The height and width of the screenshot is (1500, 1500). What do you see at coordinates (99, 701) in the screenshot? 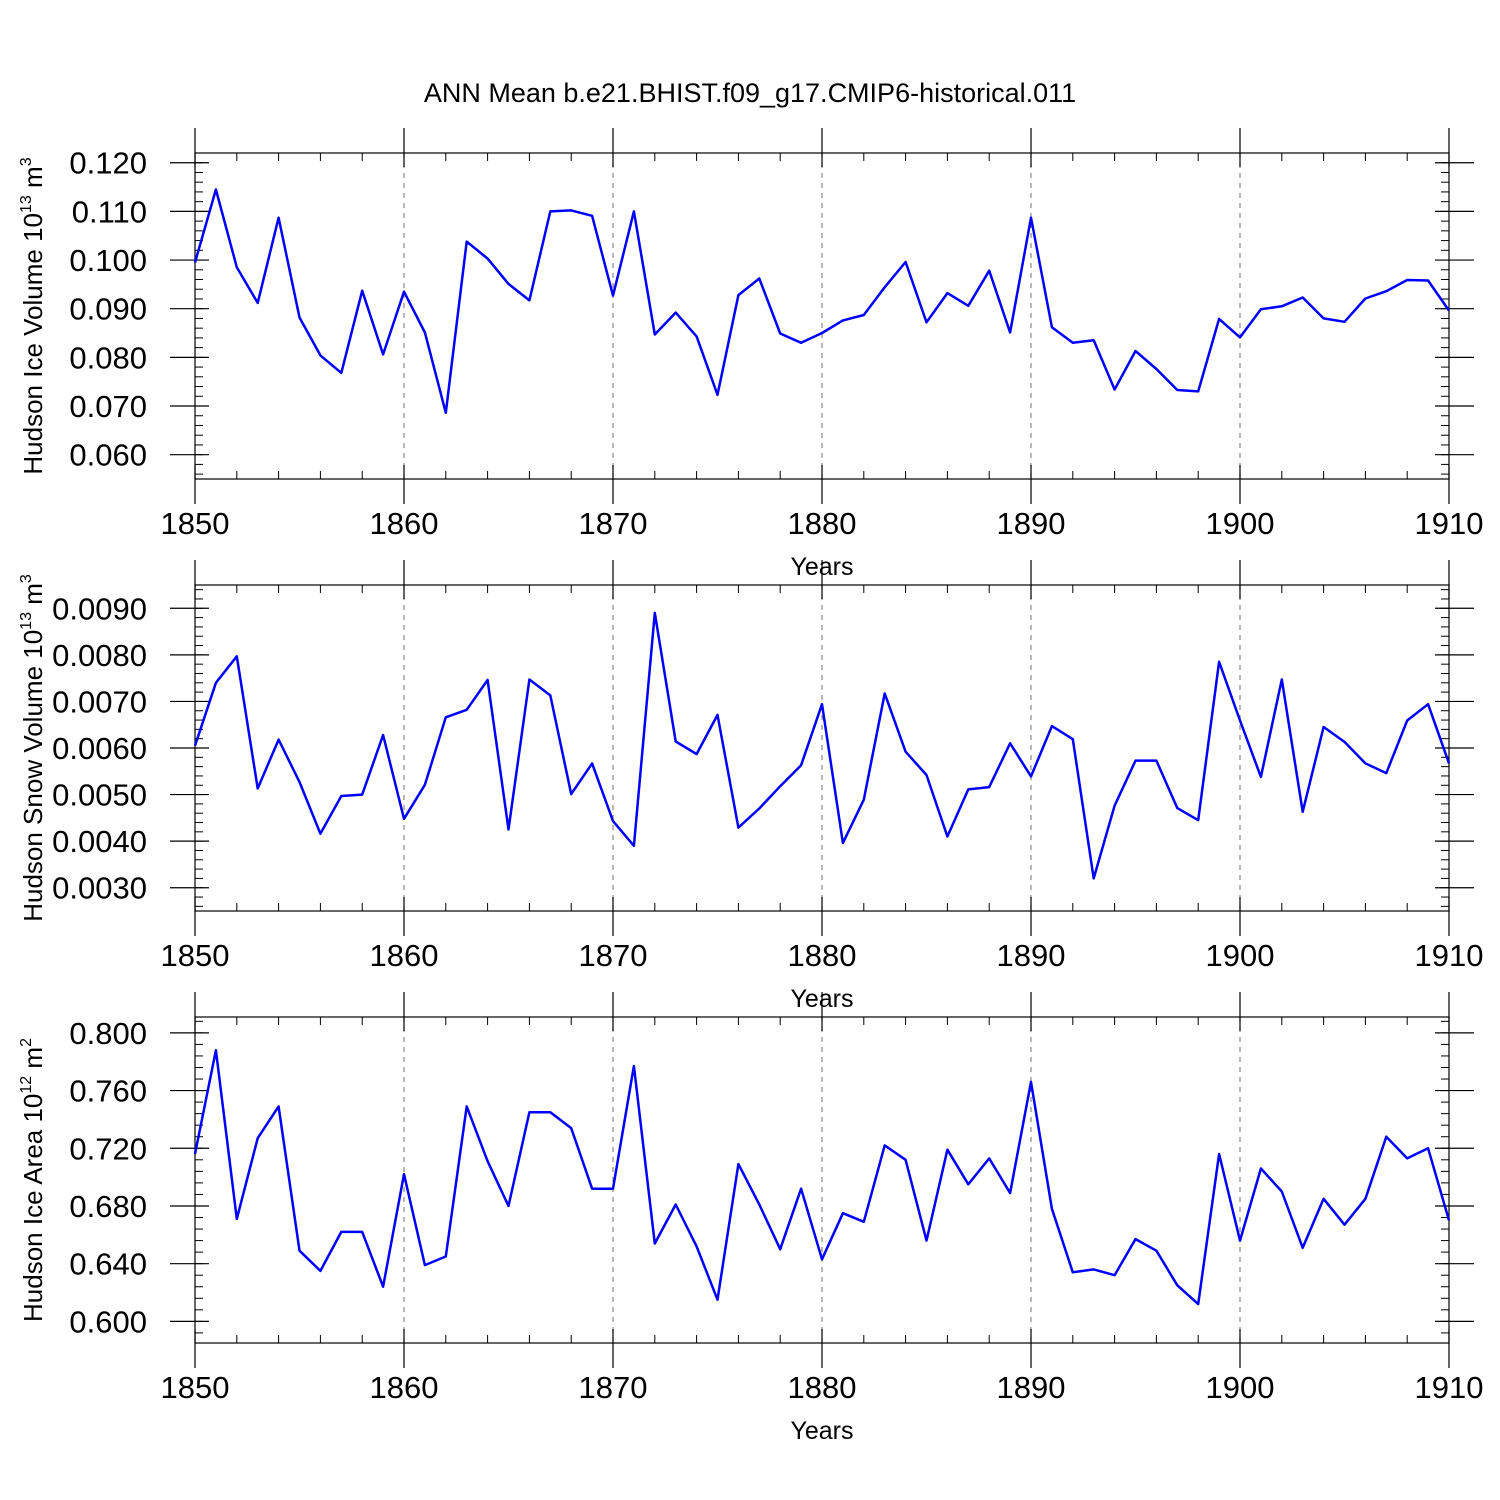
I see `y-tick-label: 0.0070` at bounding box center [99, 701].